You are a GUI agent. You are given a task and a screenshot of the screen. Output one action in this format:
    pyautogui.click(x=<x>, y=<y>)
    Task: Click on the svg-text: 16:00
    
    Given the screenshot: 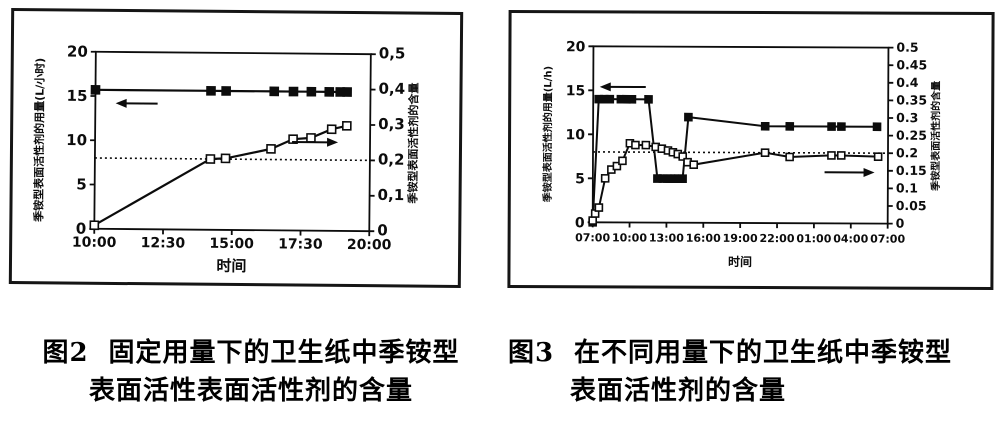 What is the action you would take?
    pyautogui.click(x=703, y=238)
    